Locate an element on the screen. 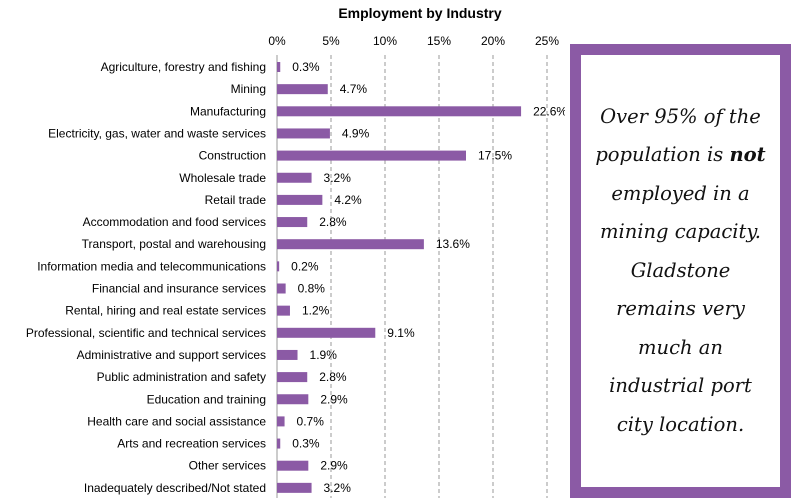 The height and width of the screenshot is (504, 799). x-tick-label: 10% is located at coordinates (385, 41).